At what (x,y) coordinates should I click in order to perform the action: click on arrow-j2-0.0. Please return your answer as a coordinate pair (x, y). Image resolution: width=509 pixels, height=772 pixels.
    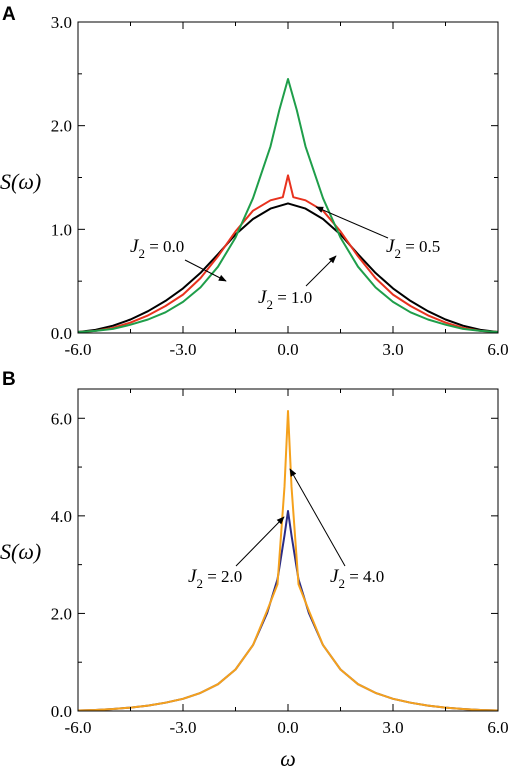
    Looking at the image, I should click on (205, 270).